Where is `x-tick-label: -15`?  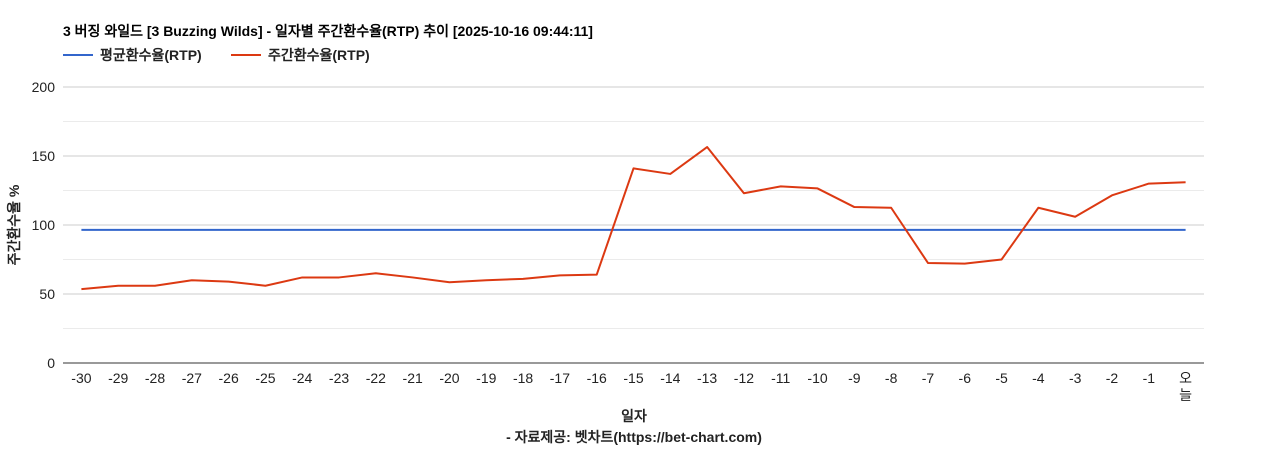
x-tick-label: -15 is located at coordinates (633, 378).